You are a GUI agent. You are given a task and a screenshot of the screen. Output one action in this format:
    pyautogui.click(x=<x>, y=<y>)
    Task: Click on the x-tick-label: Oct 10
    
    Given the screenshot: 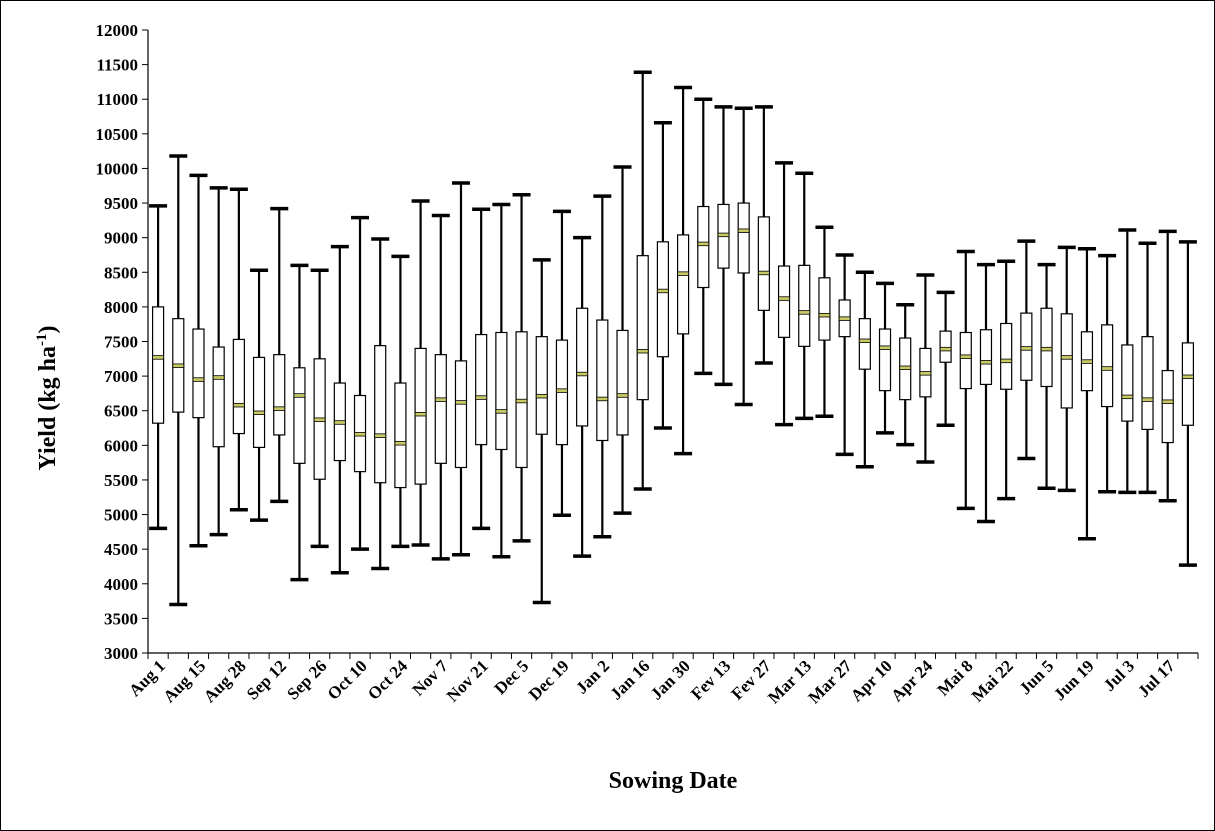 What is the action you would take?
    pyautogui.click(x=347, y=679)
    